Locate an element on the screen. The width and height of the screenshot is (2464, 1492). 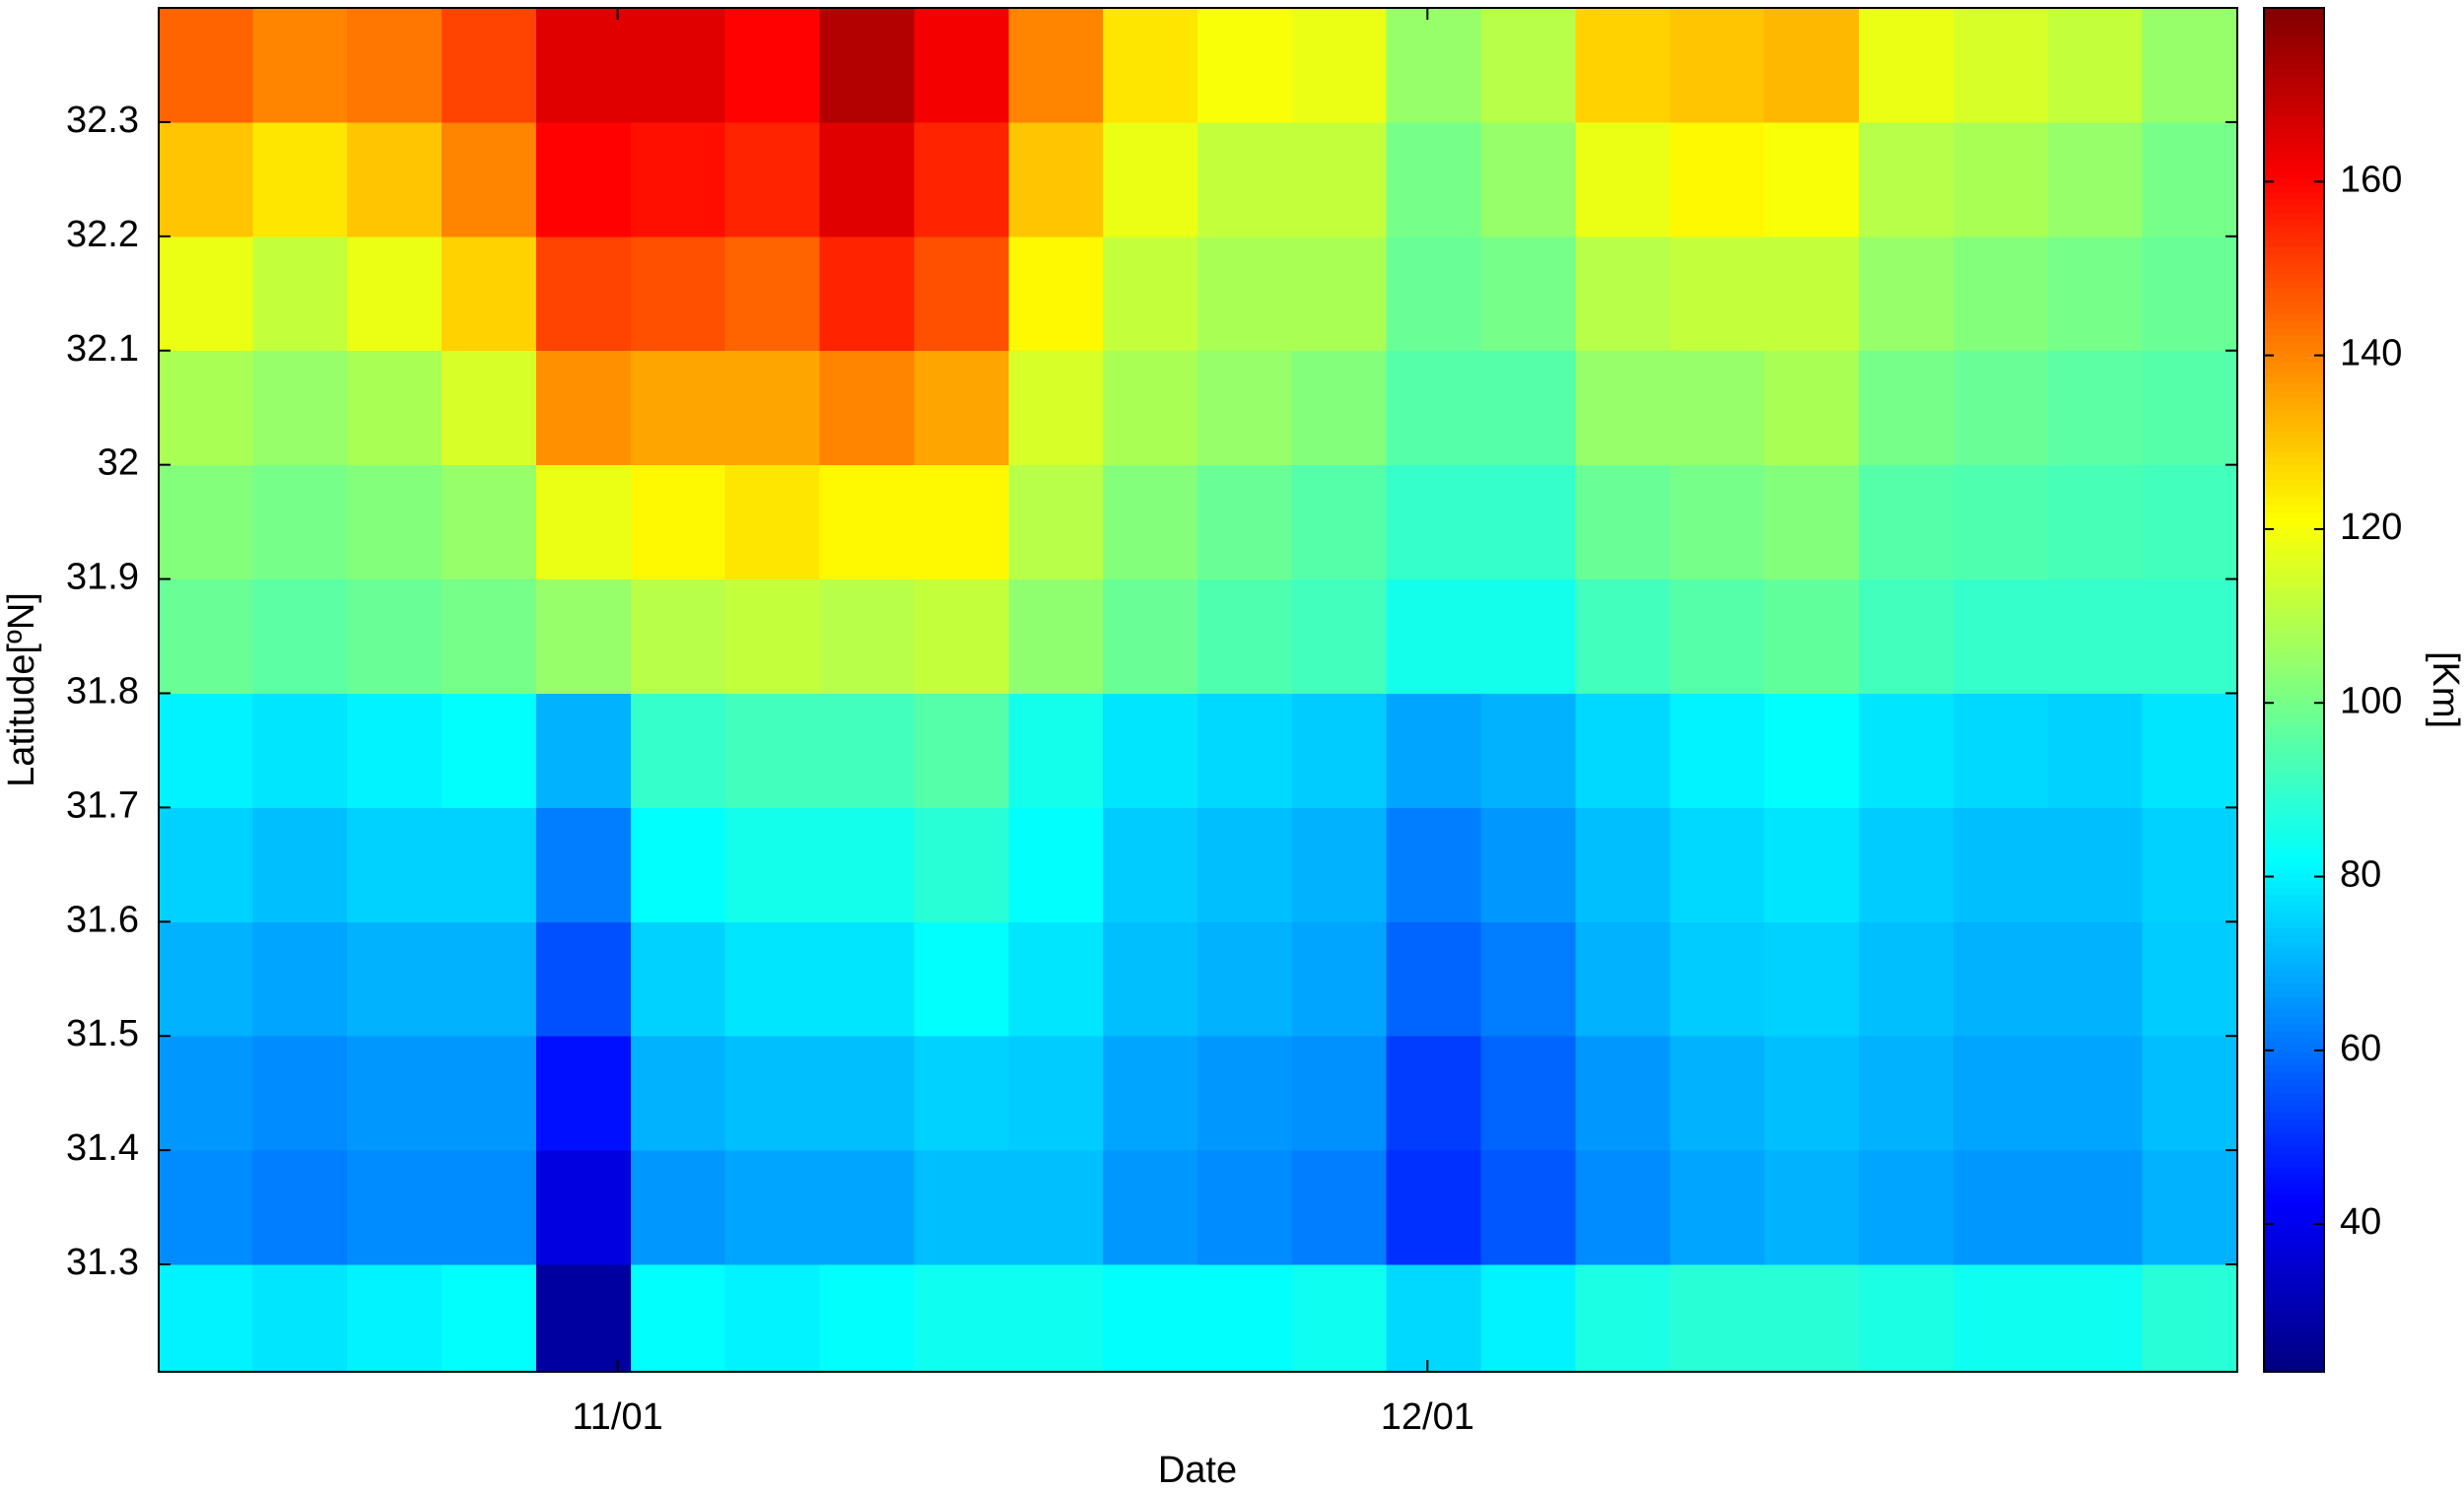
colorbar-label: [Km] is located at coordinates (2444, 689).